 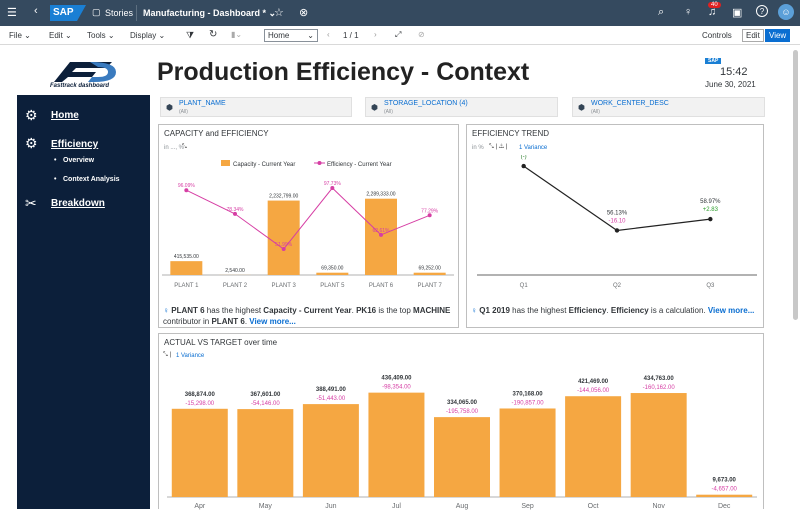 What do you see at coordinates (320, 163) in the screenshot?
I see `legend-swatch` at bounding box center [320, 163].